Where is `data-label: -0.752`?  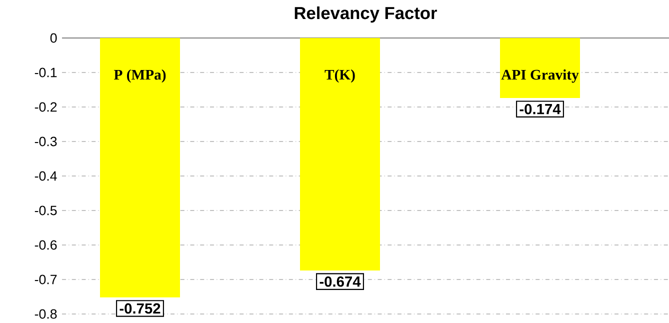 data-label: -0.752 is located at coordinates (140, 308).